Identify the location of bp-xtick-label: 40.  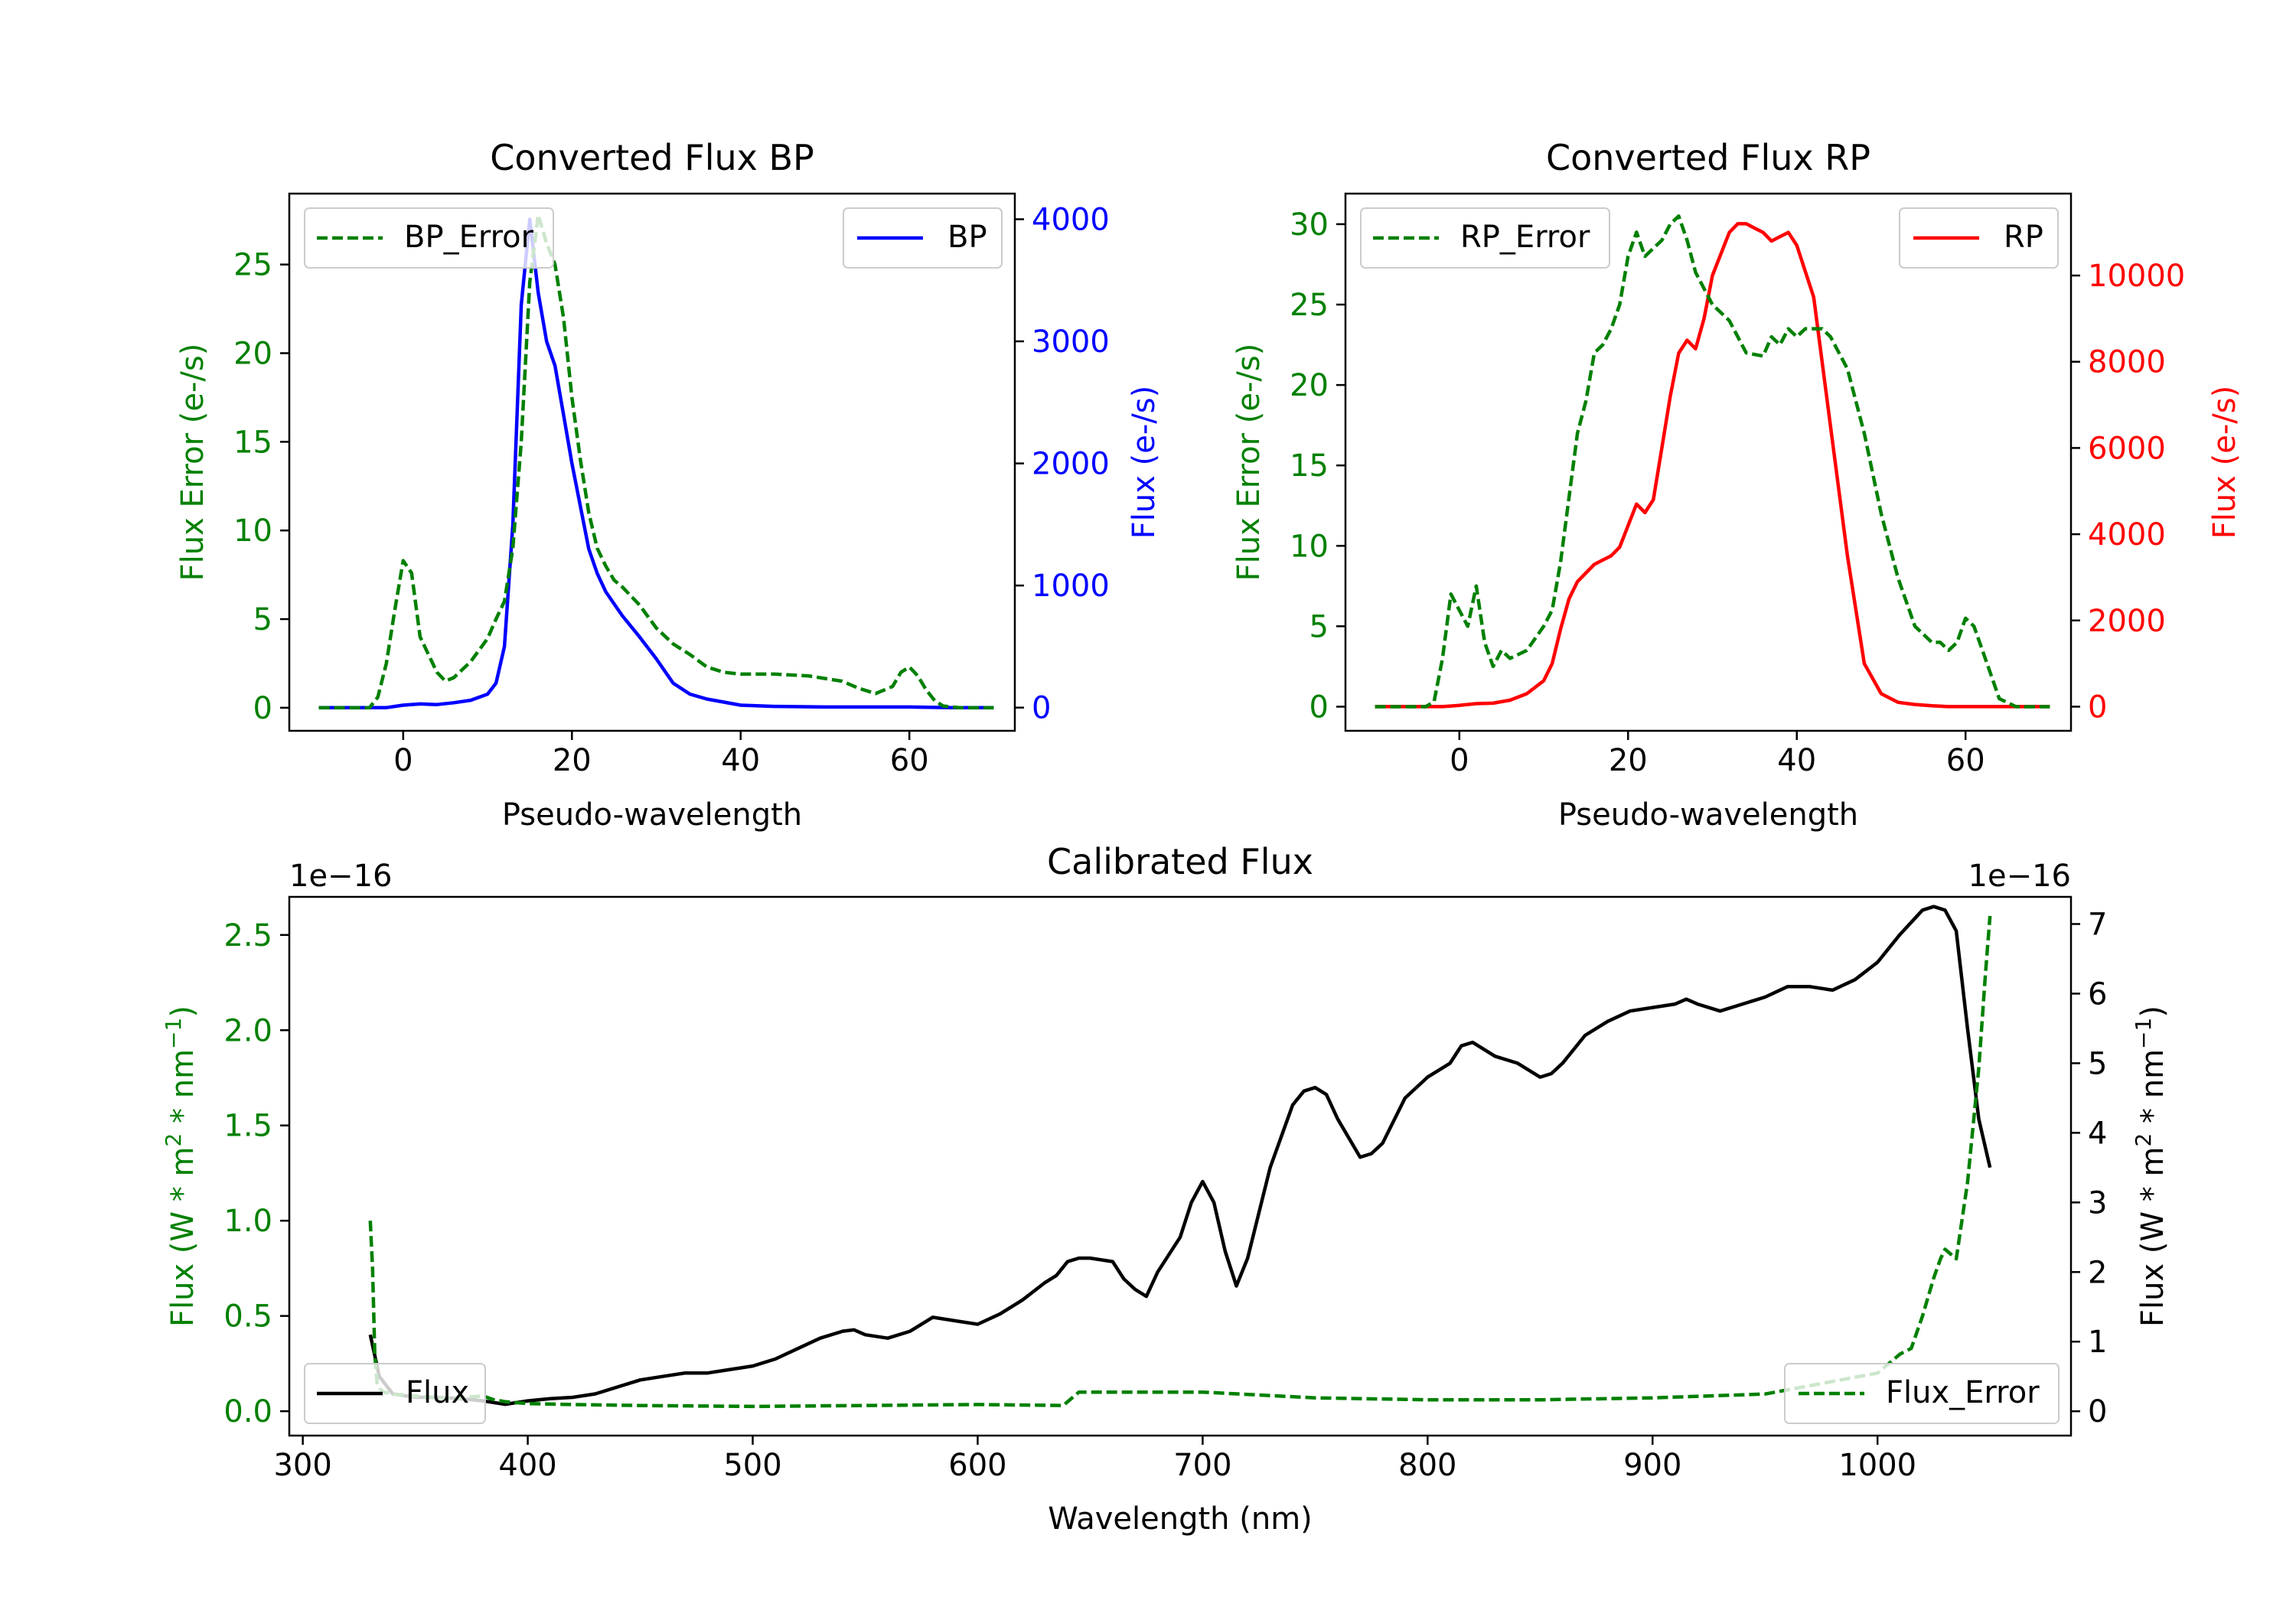
(740, 760).